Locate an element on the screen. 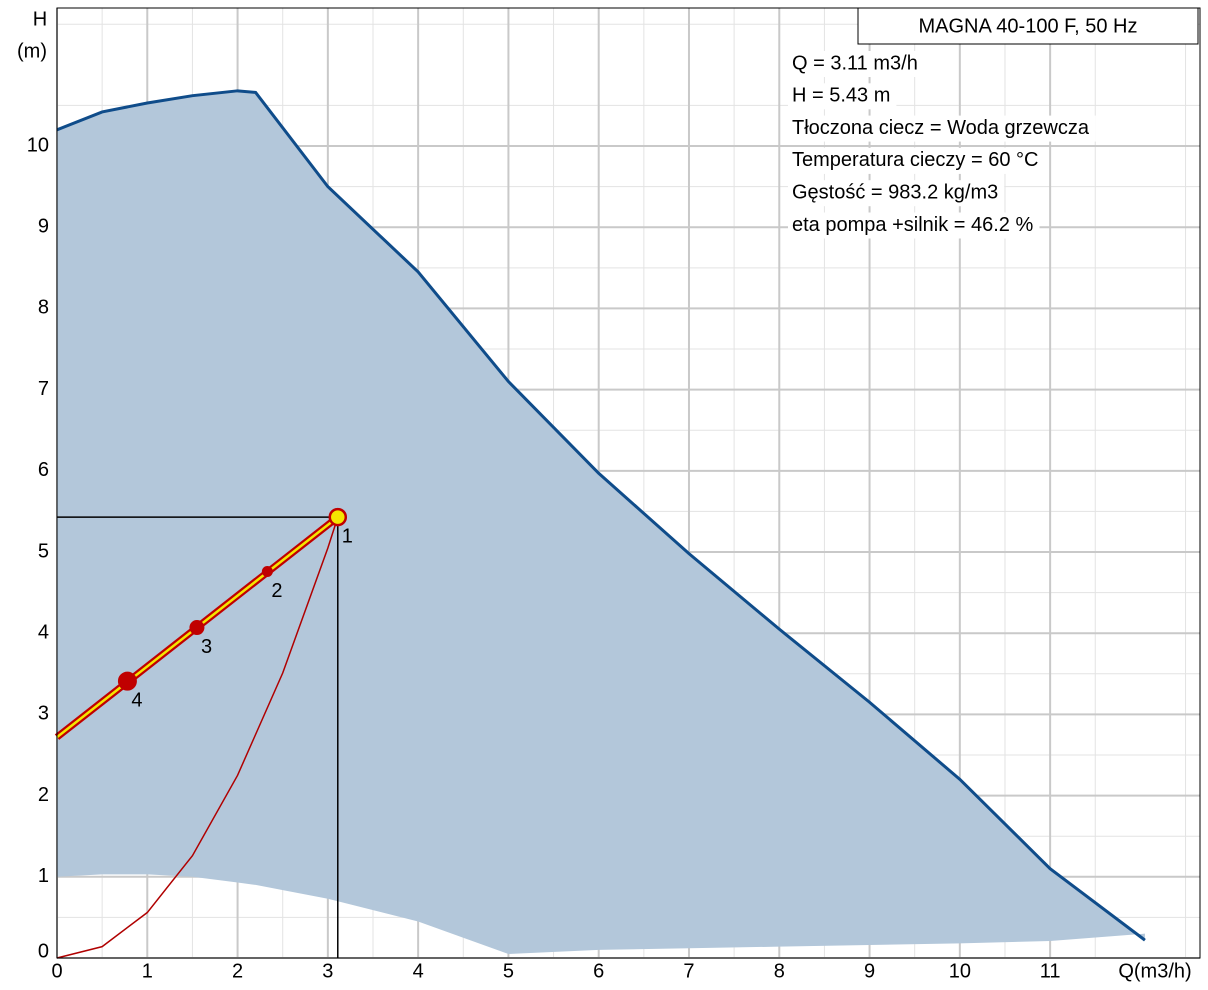  chart-title: MAGNA 40-100 F, 50 Hz is located at coordinates (1028, 26).